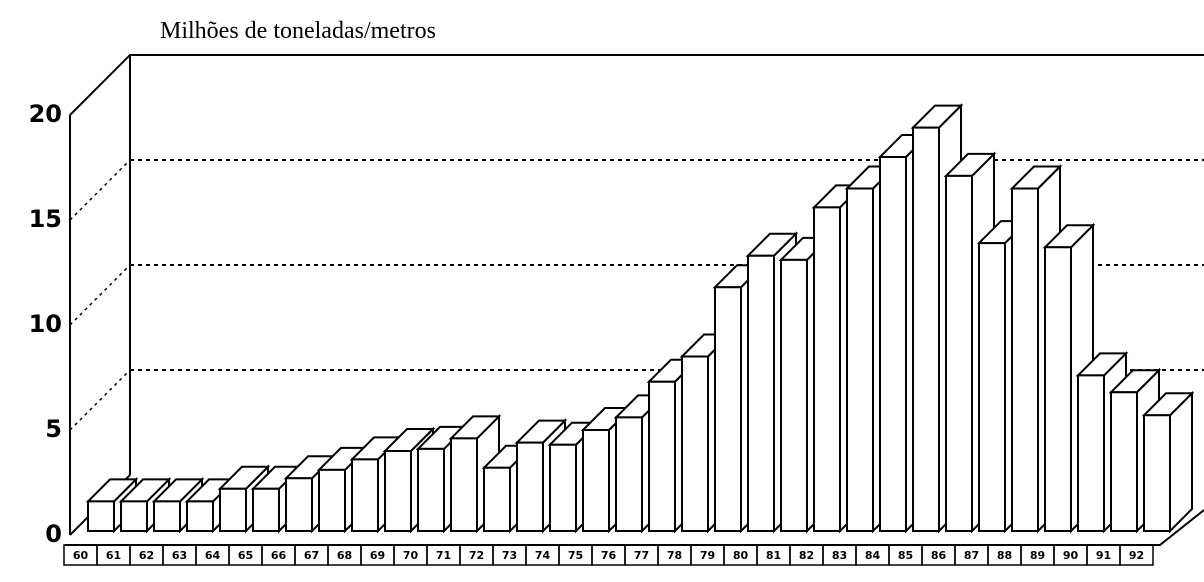 The height and width of the screenshot is (582, 1204). Describe the element at coordinates (411, 555) in the screenshot. I see `x-tick-label: 70` at that location.